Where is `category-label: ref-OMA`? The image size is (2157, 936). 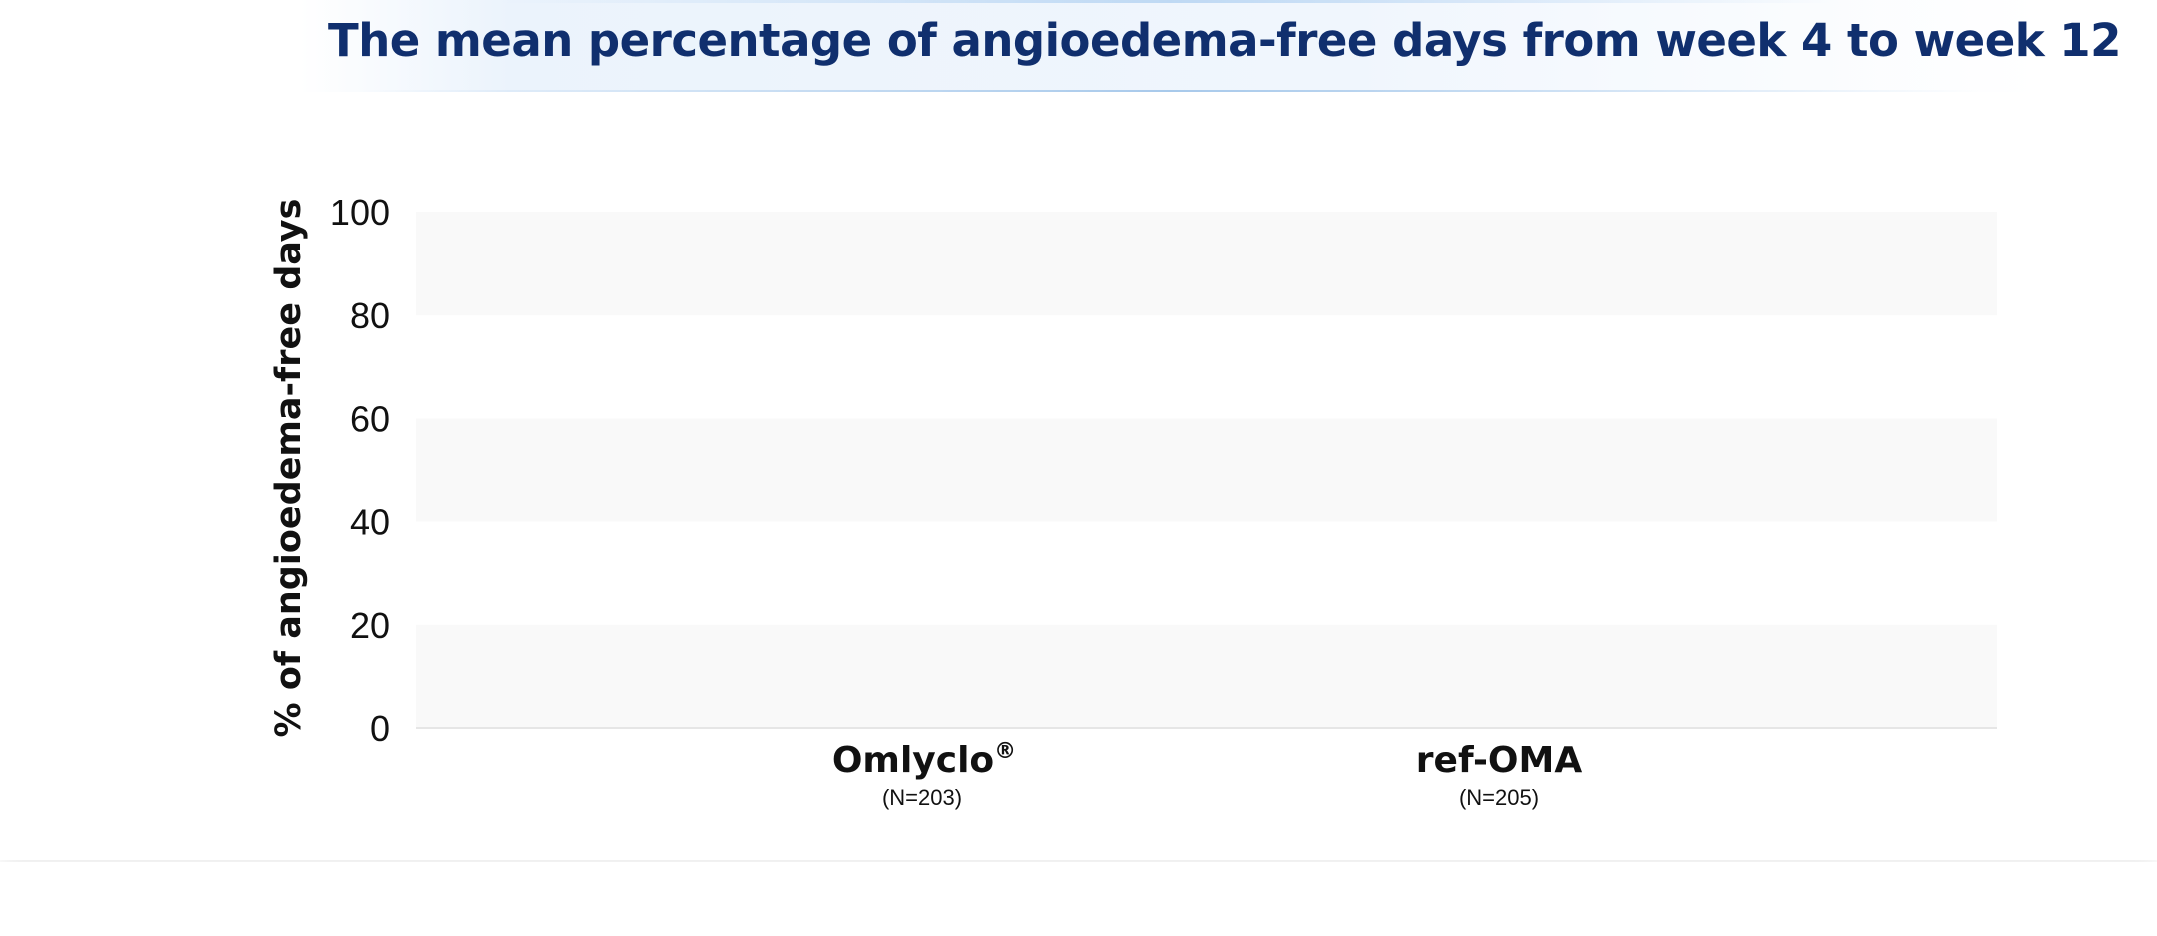
category-label: ref-OMA is located at coordinates (1499, 760).